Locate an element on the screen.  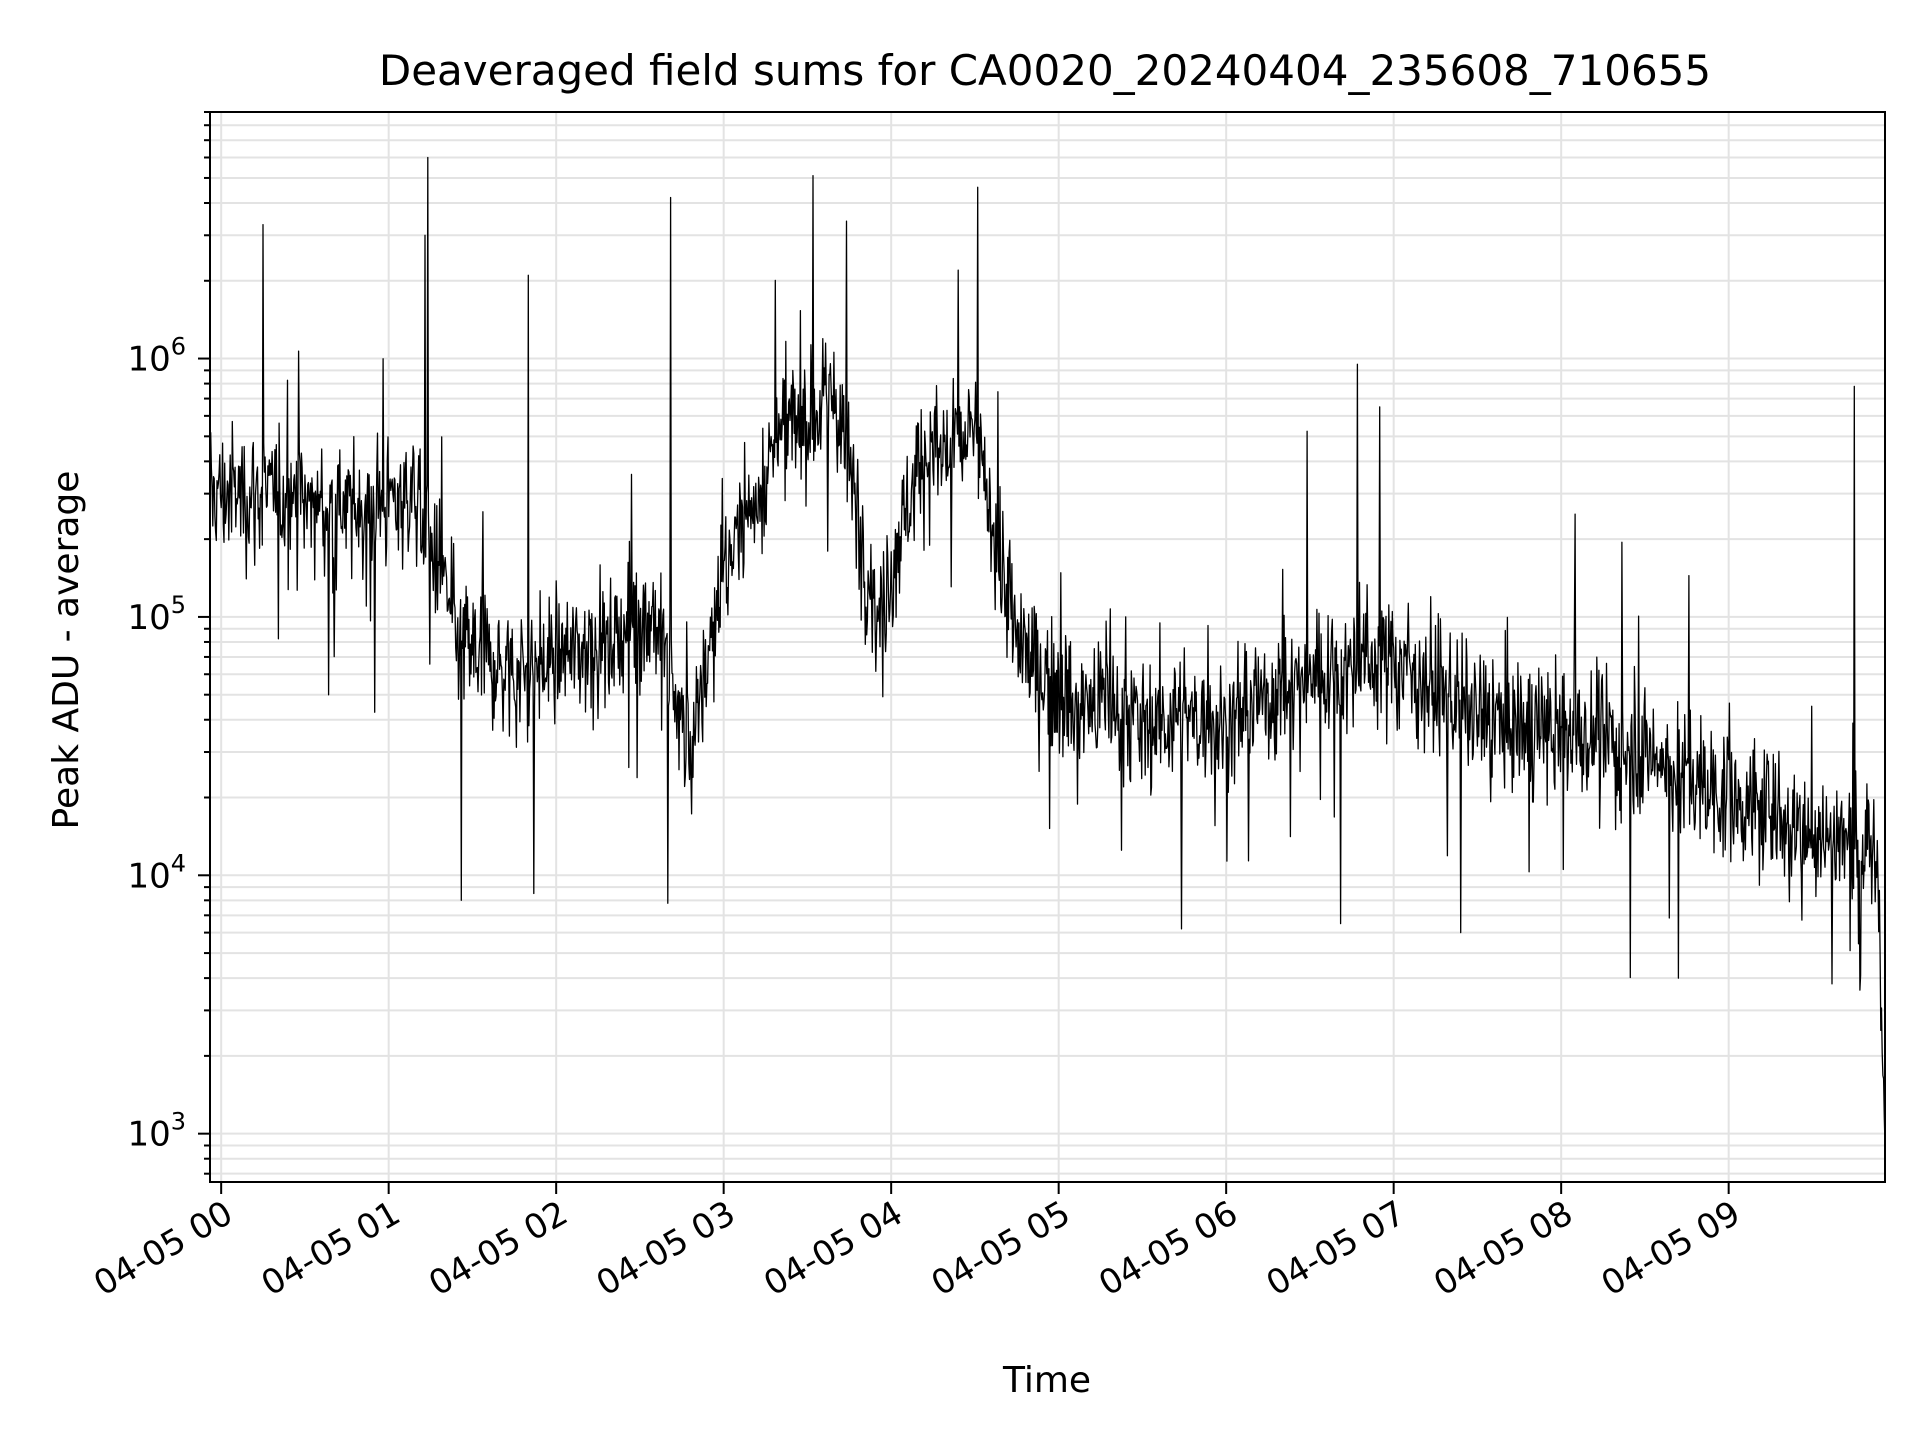
y-tick-label: 10³ is located at coordinates (156, 1131).